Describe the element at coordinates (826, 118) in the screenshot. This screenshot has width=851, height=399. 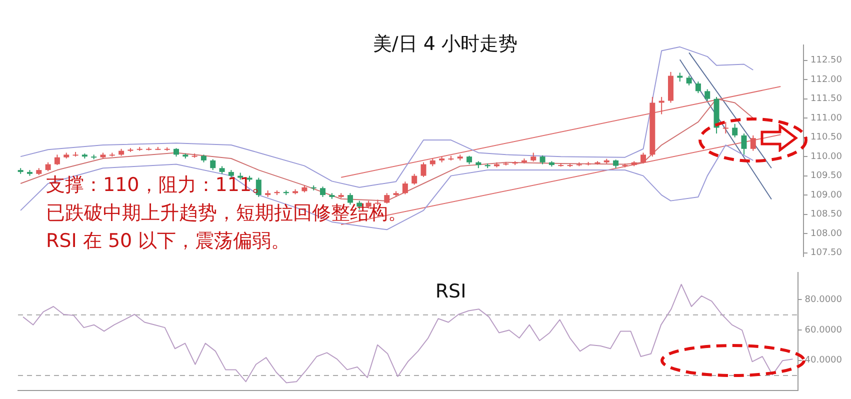
I see `y-tick-label: 111.00` at that location.